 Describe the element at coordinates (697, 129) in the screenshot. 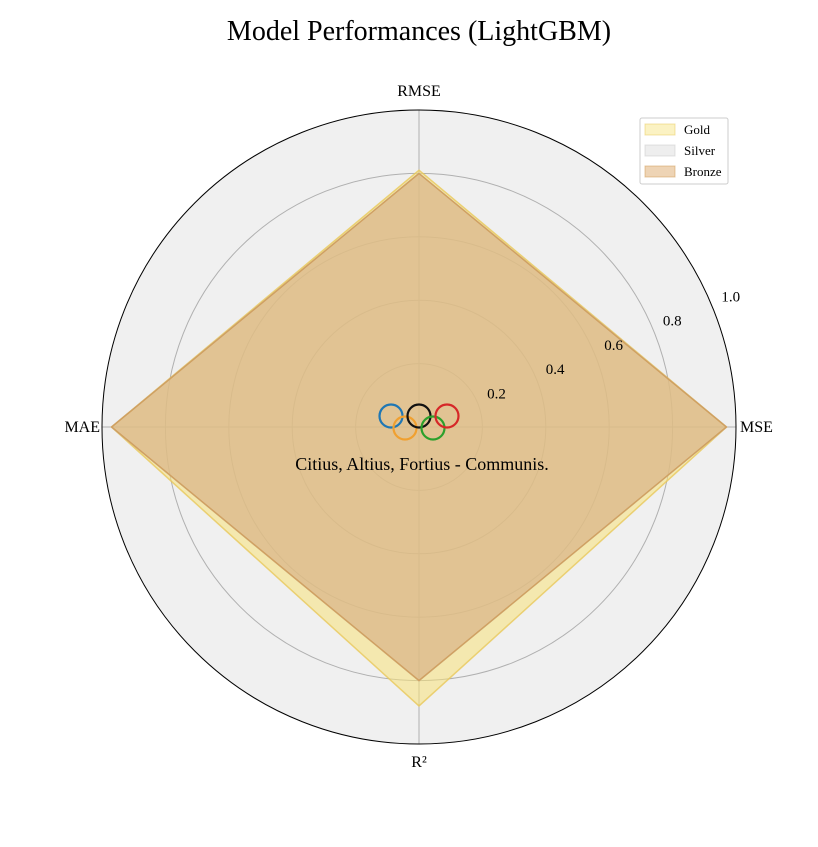

I see `legend-label-gold: Gold` at that location.